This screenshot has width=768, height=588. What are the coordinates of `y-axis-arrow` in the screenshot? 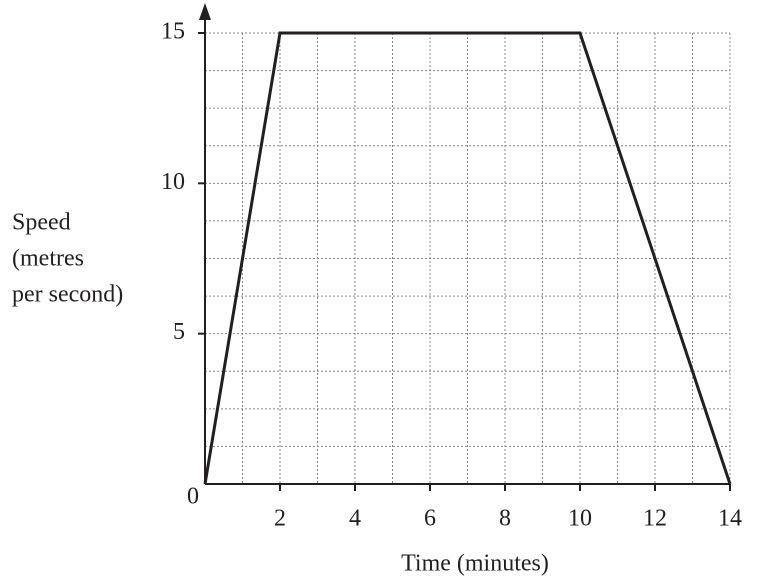 It's located at (205, 11).